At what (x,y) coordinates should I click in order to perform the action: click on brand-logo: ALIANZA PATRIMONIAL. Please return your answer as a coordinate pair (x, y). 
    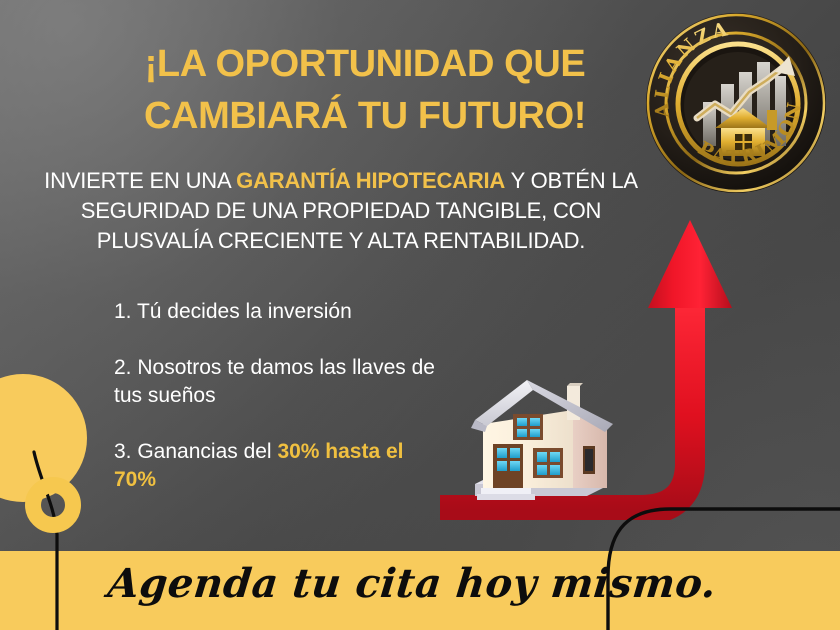
    Looking at the image, I should click on (731, 98).